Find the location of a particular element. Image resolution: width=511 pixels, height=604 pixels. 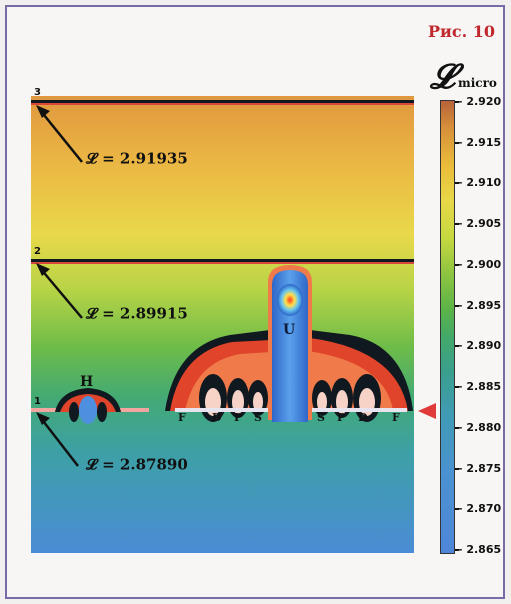

mark-u: U is located at coordinates (289, 330).